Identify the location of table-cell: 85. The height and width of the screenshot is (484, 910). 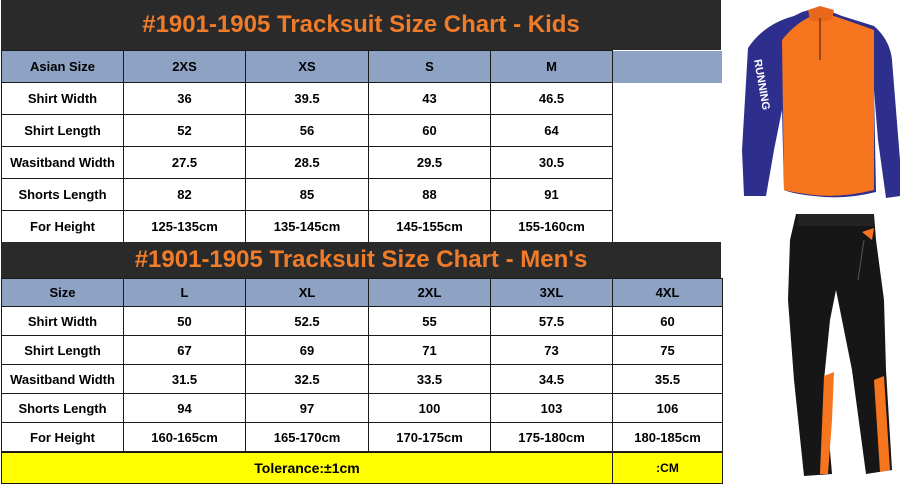
(307, 194).